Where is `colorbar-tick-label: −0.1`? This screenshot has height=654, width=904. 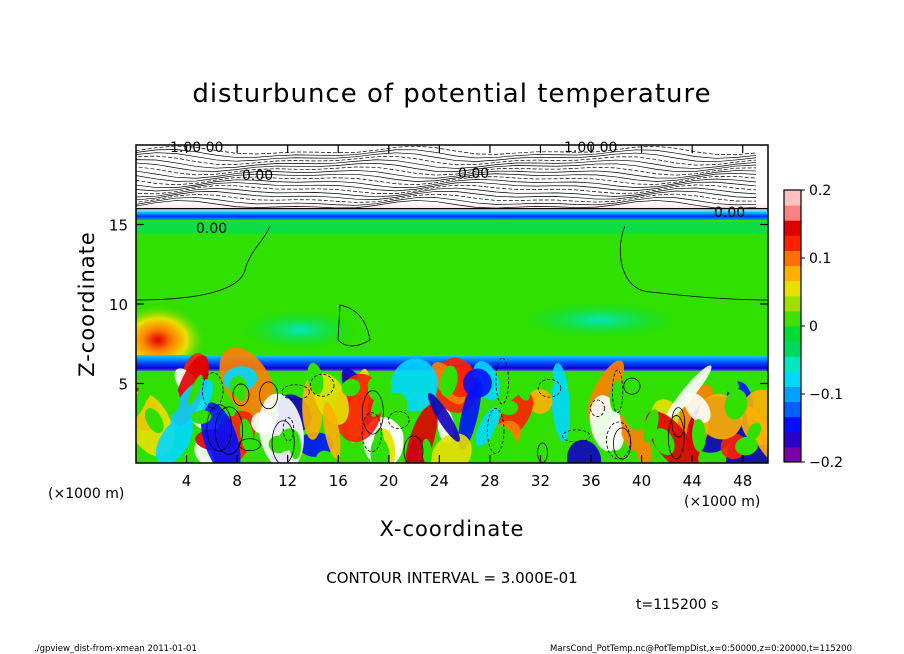
colorbar-tick-label: −0.1 is located at coordinates (826, 395).